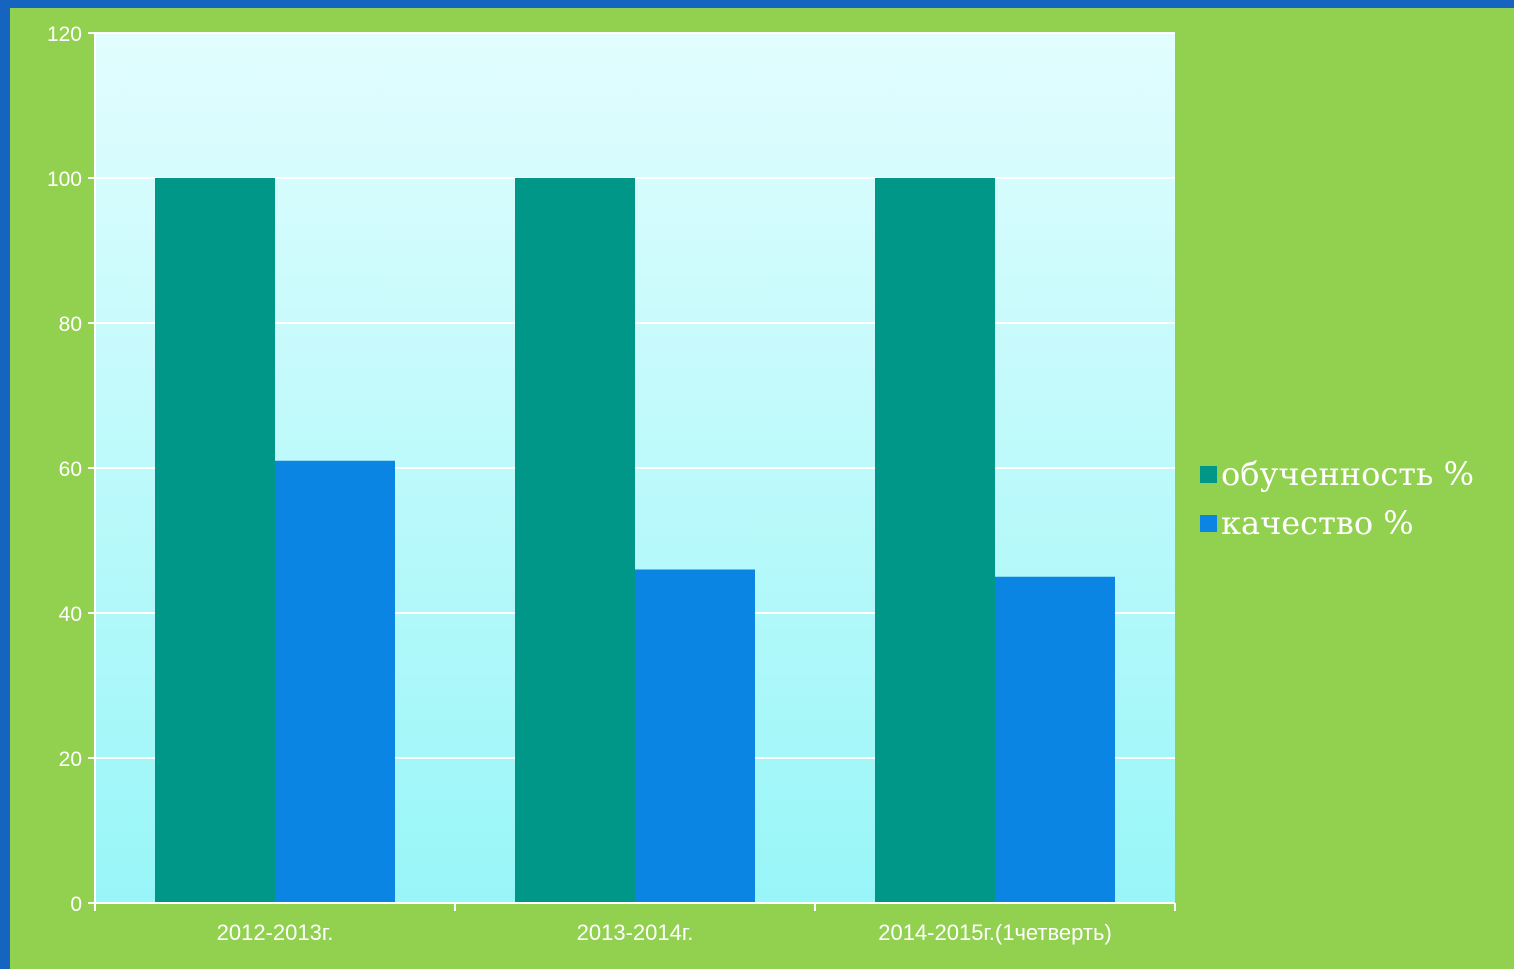 Image resolution: width=1514 pixels, height=969 pixels. I want to click on y-tick-label: 120, so click(64, 34).